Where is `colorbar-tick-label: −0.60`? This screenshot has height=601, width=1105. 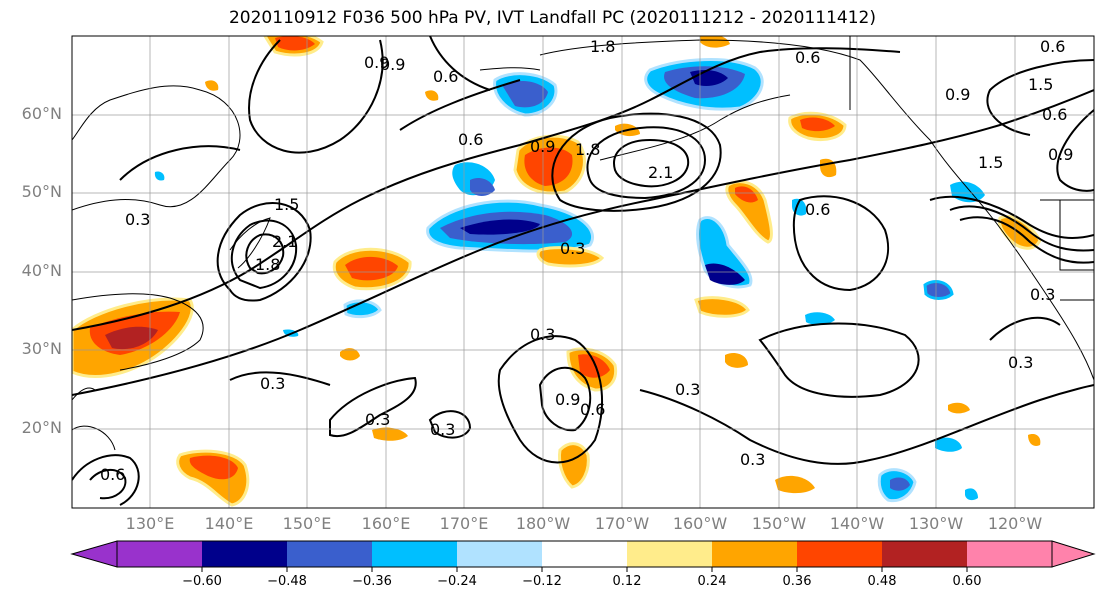 colorbar-tick-label: −0.60 is located at coordinates (202, 581).